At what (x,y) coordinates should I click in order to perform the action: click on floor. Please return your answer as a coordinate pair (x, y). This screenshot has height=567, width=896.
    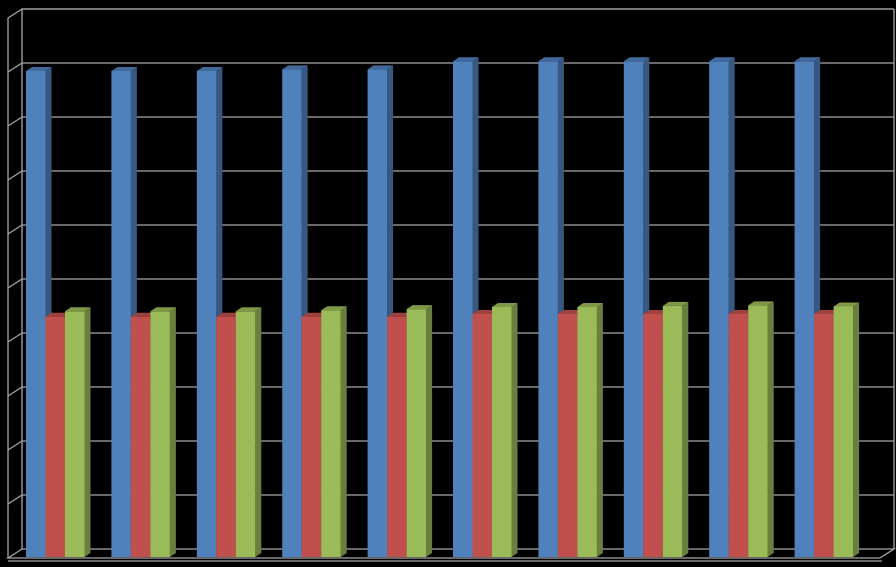
    Looking at the image, I should click on (450, 553).